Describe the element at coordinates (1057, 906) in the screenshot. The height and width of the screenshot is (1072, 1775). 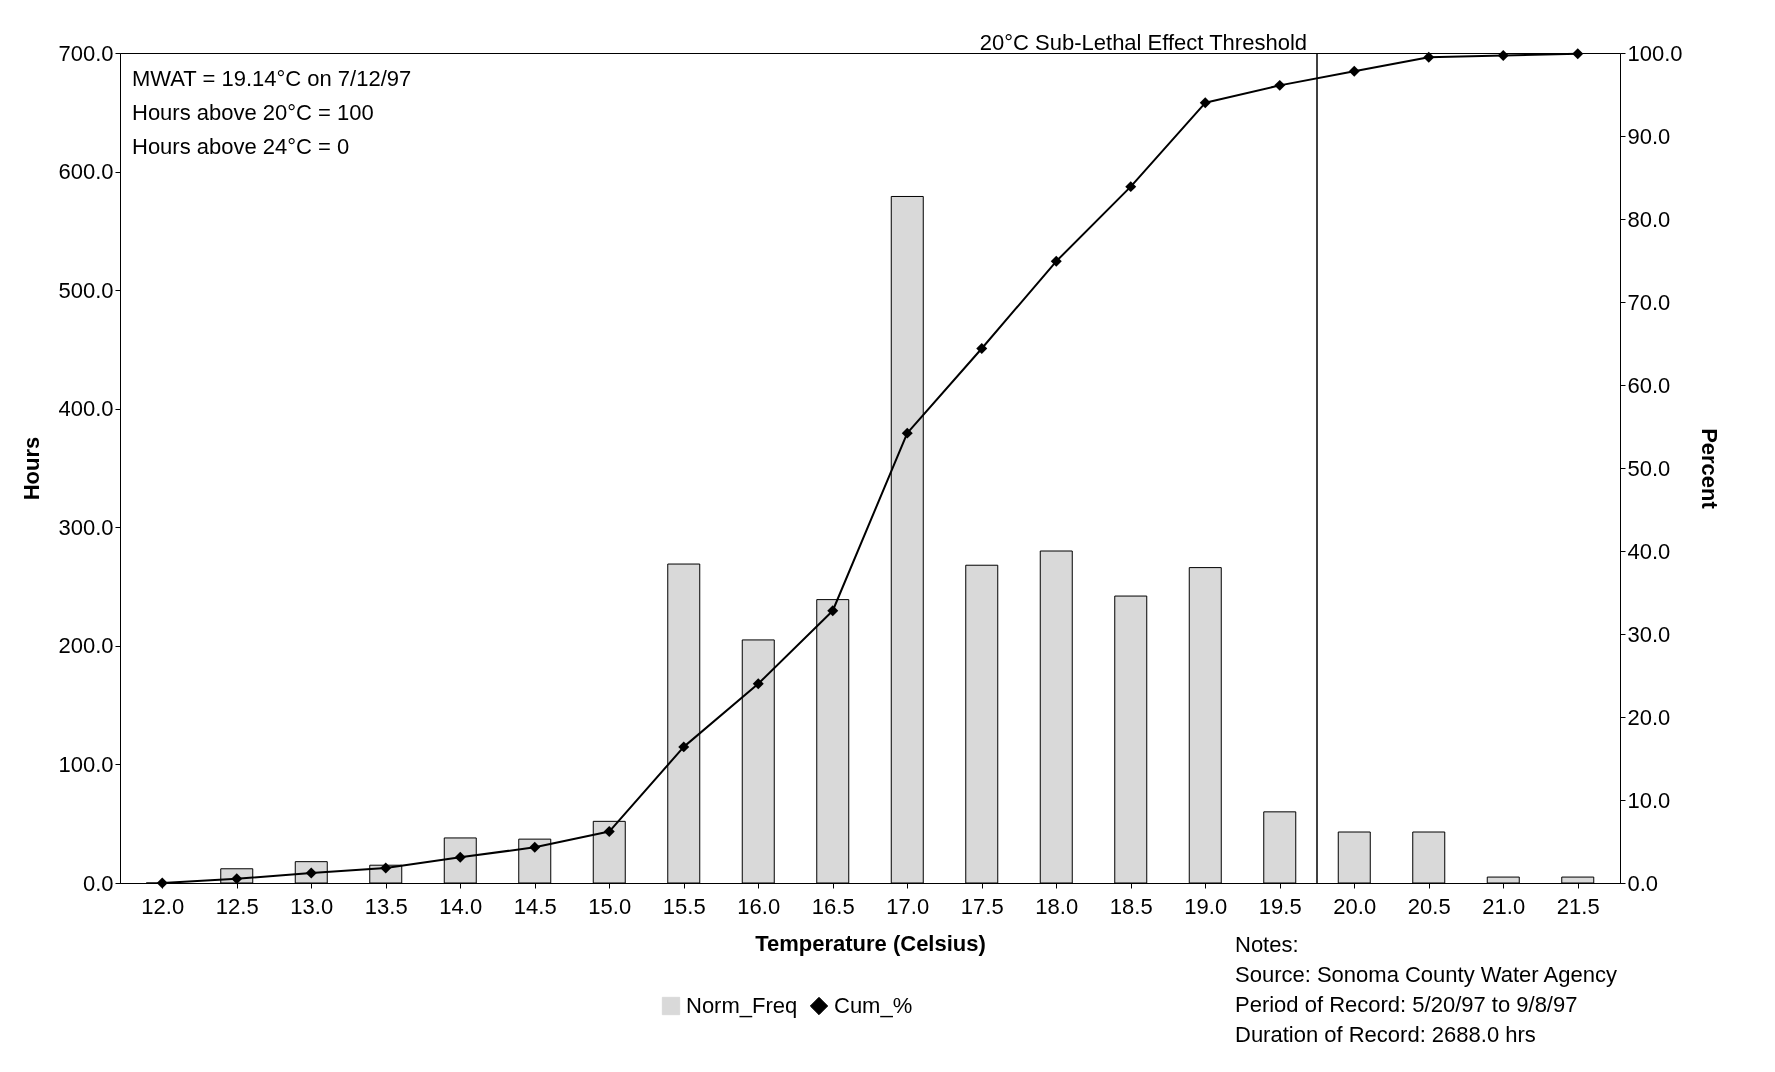
I see `x-tick-label: 18.0` at that location.